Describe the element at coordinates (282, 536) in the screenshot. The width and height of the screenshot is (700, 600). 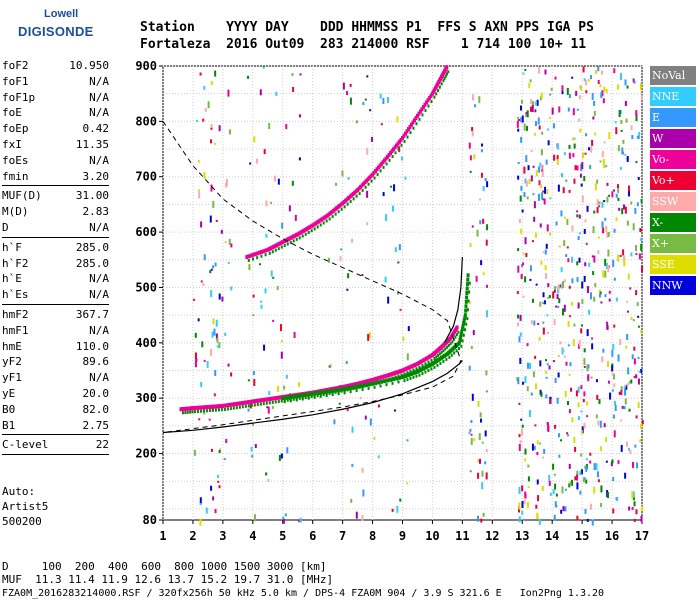
I see `x-tick-label: 5` at that location.